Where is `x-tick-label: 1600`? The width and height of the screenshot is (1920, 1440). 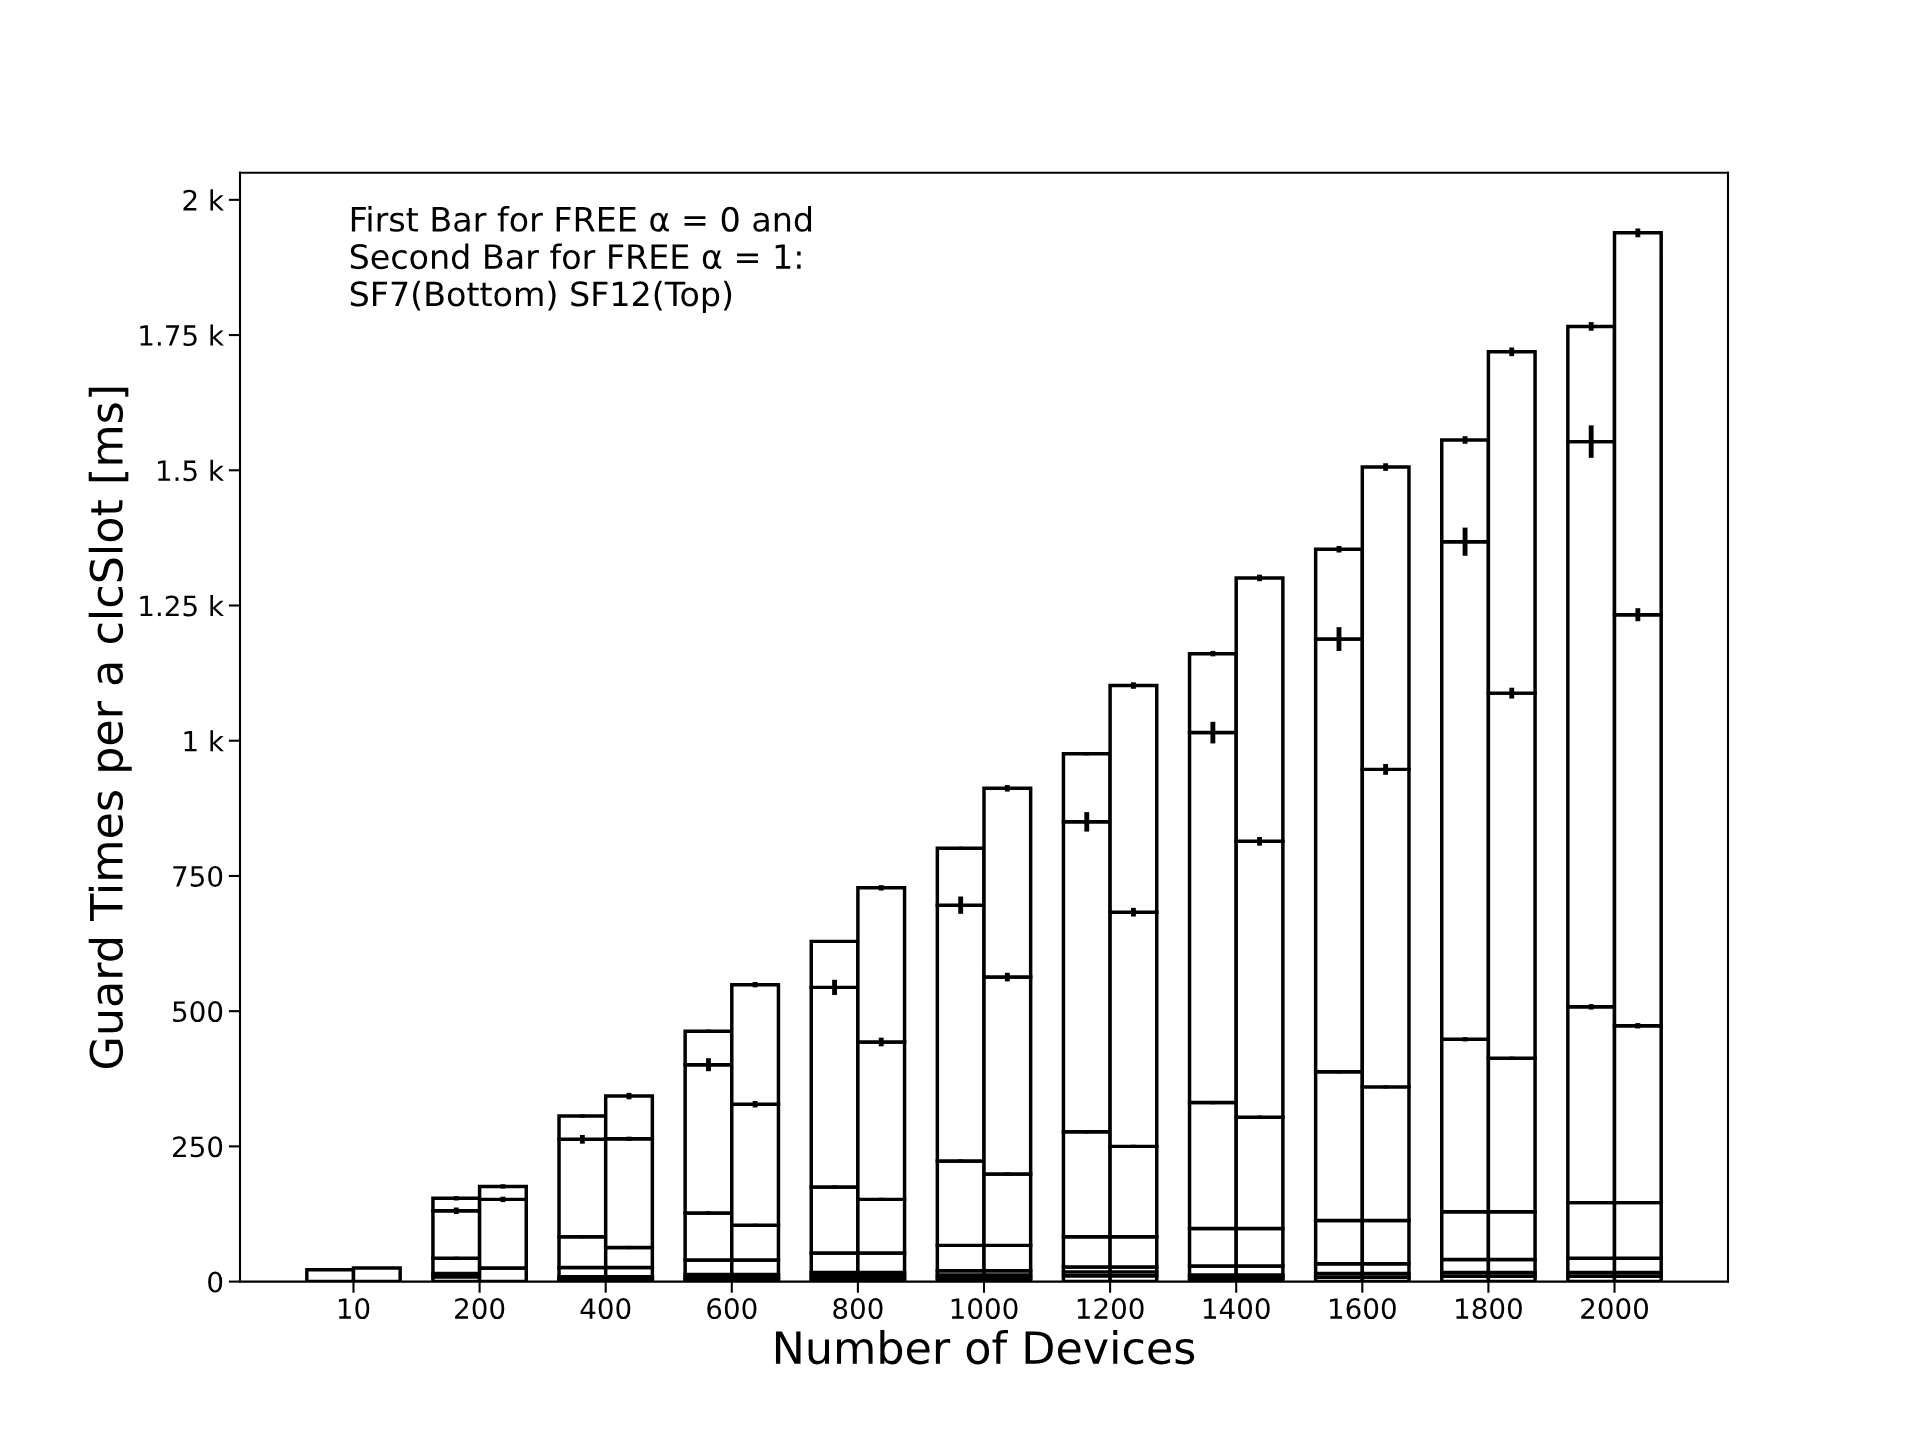 x-tick-label: 1600 is located at coordinates (1363, 1309).